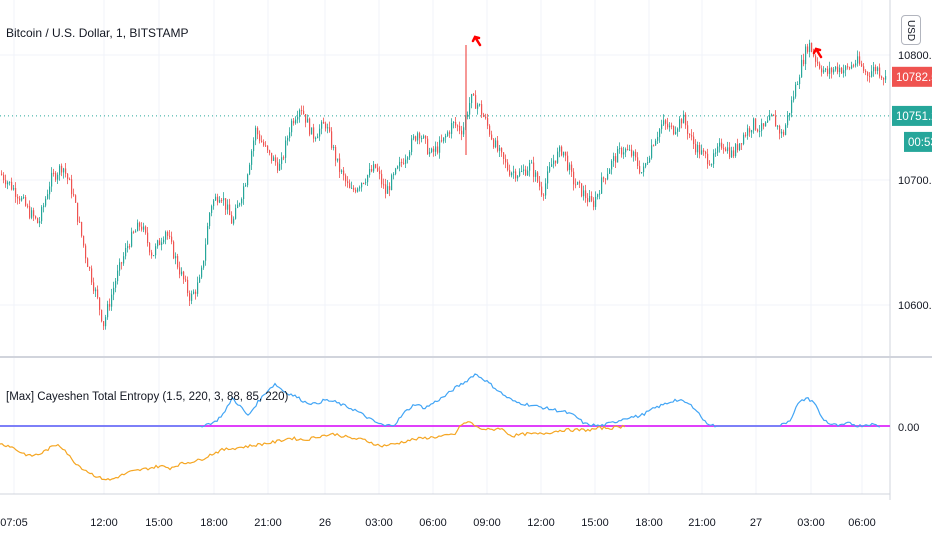  Describe the element at coordinates (915, 181) in the screenshot. I see `price-axis: 10800.00 10700.00 10600.00` at that location.